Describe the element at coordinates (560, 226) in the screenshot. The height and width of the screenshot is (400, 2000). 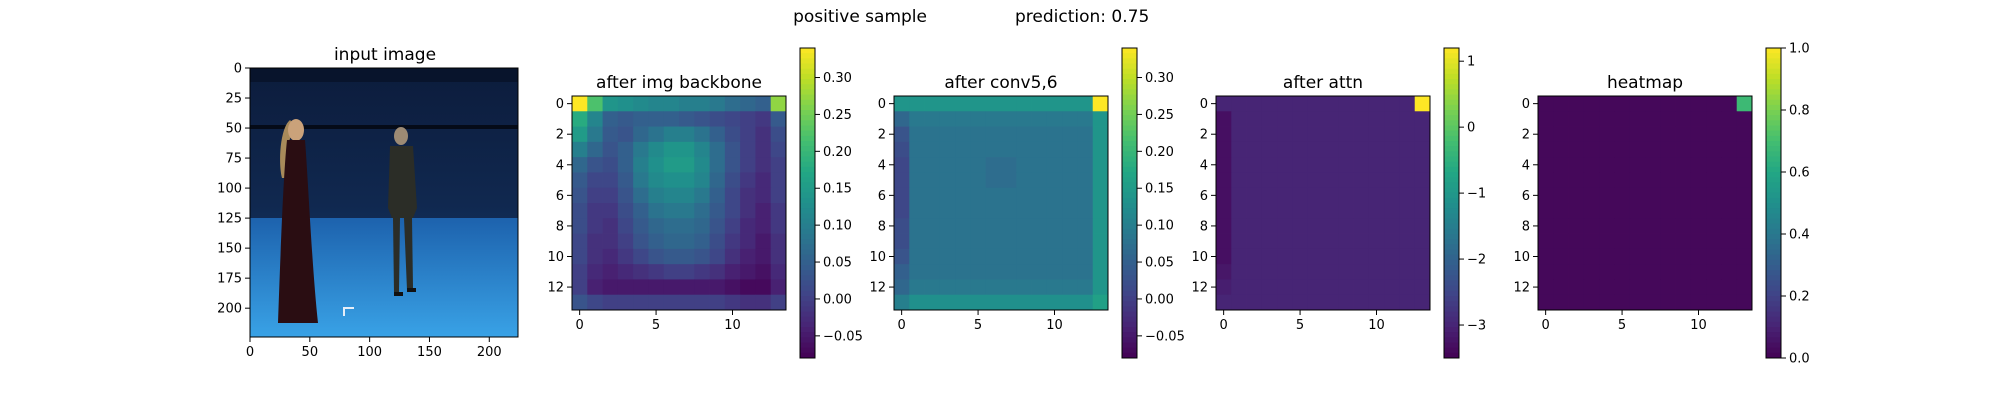
I see `y-tick-label: 8` at that location.